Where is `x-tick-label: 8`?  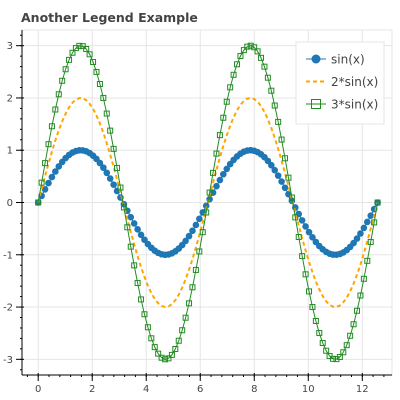
x-tick-label: 8 is located at coordinates (254, 389).